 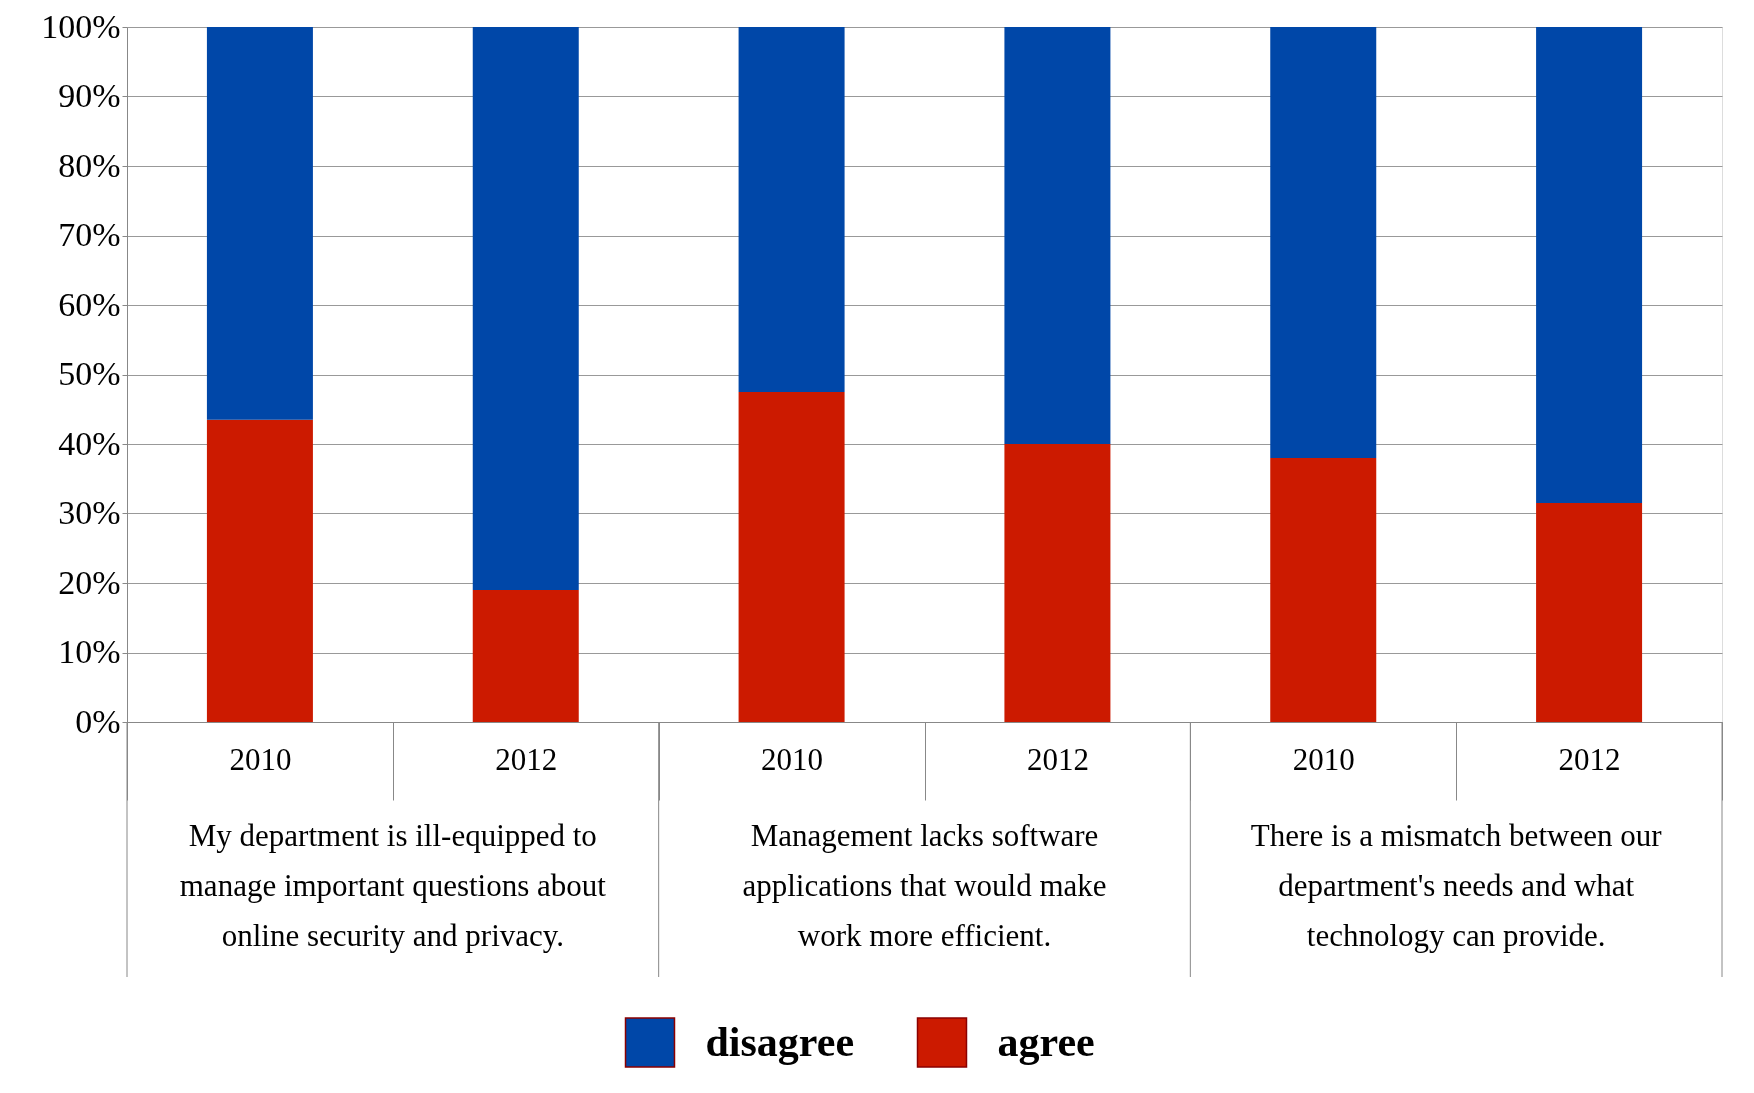 What do you see at coordinates (393, 885) in the screenshot?
I see `text: My department is ill-equipped to manage important questions about online security and privacy.` at bounding box center [393, 885].